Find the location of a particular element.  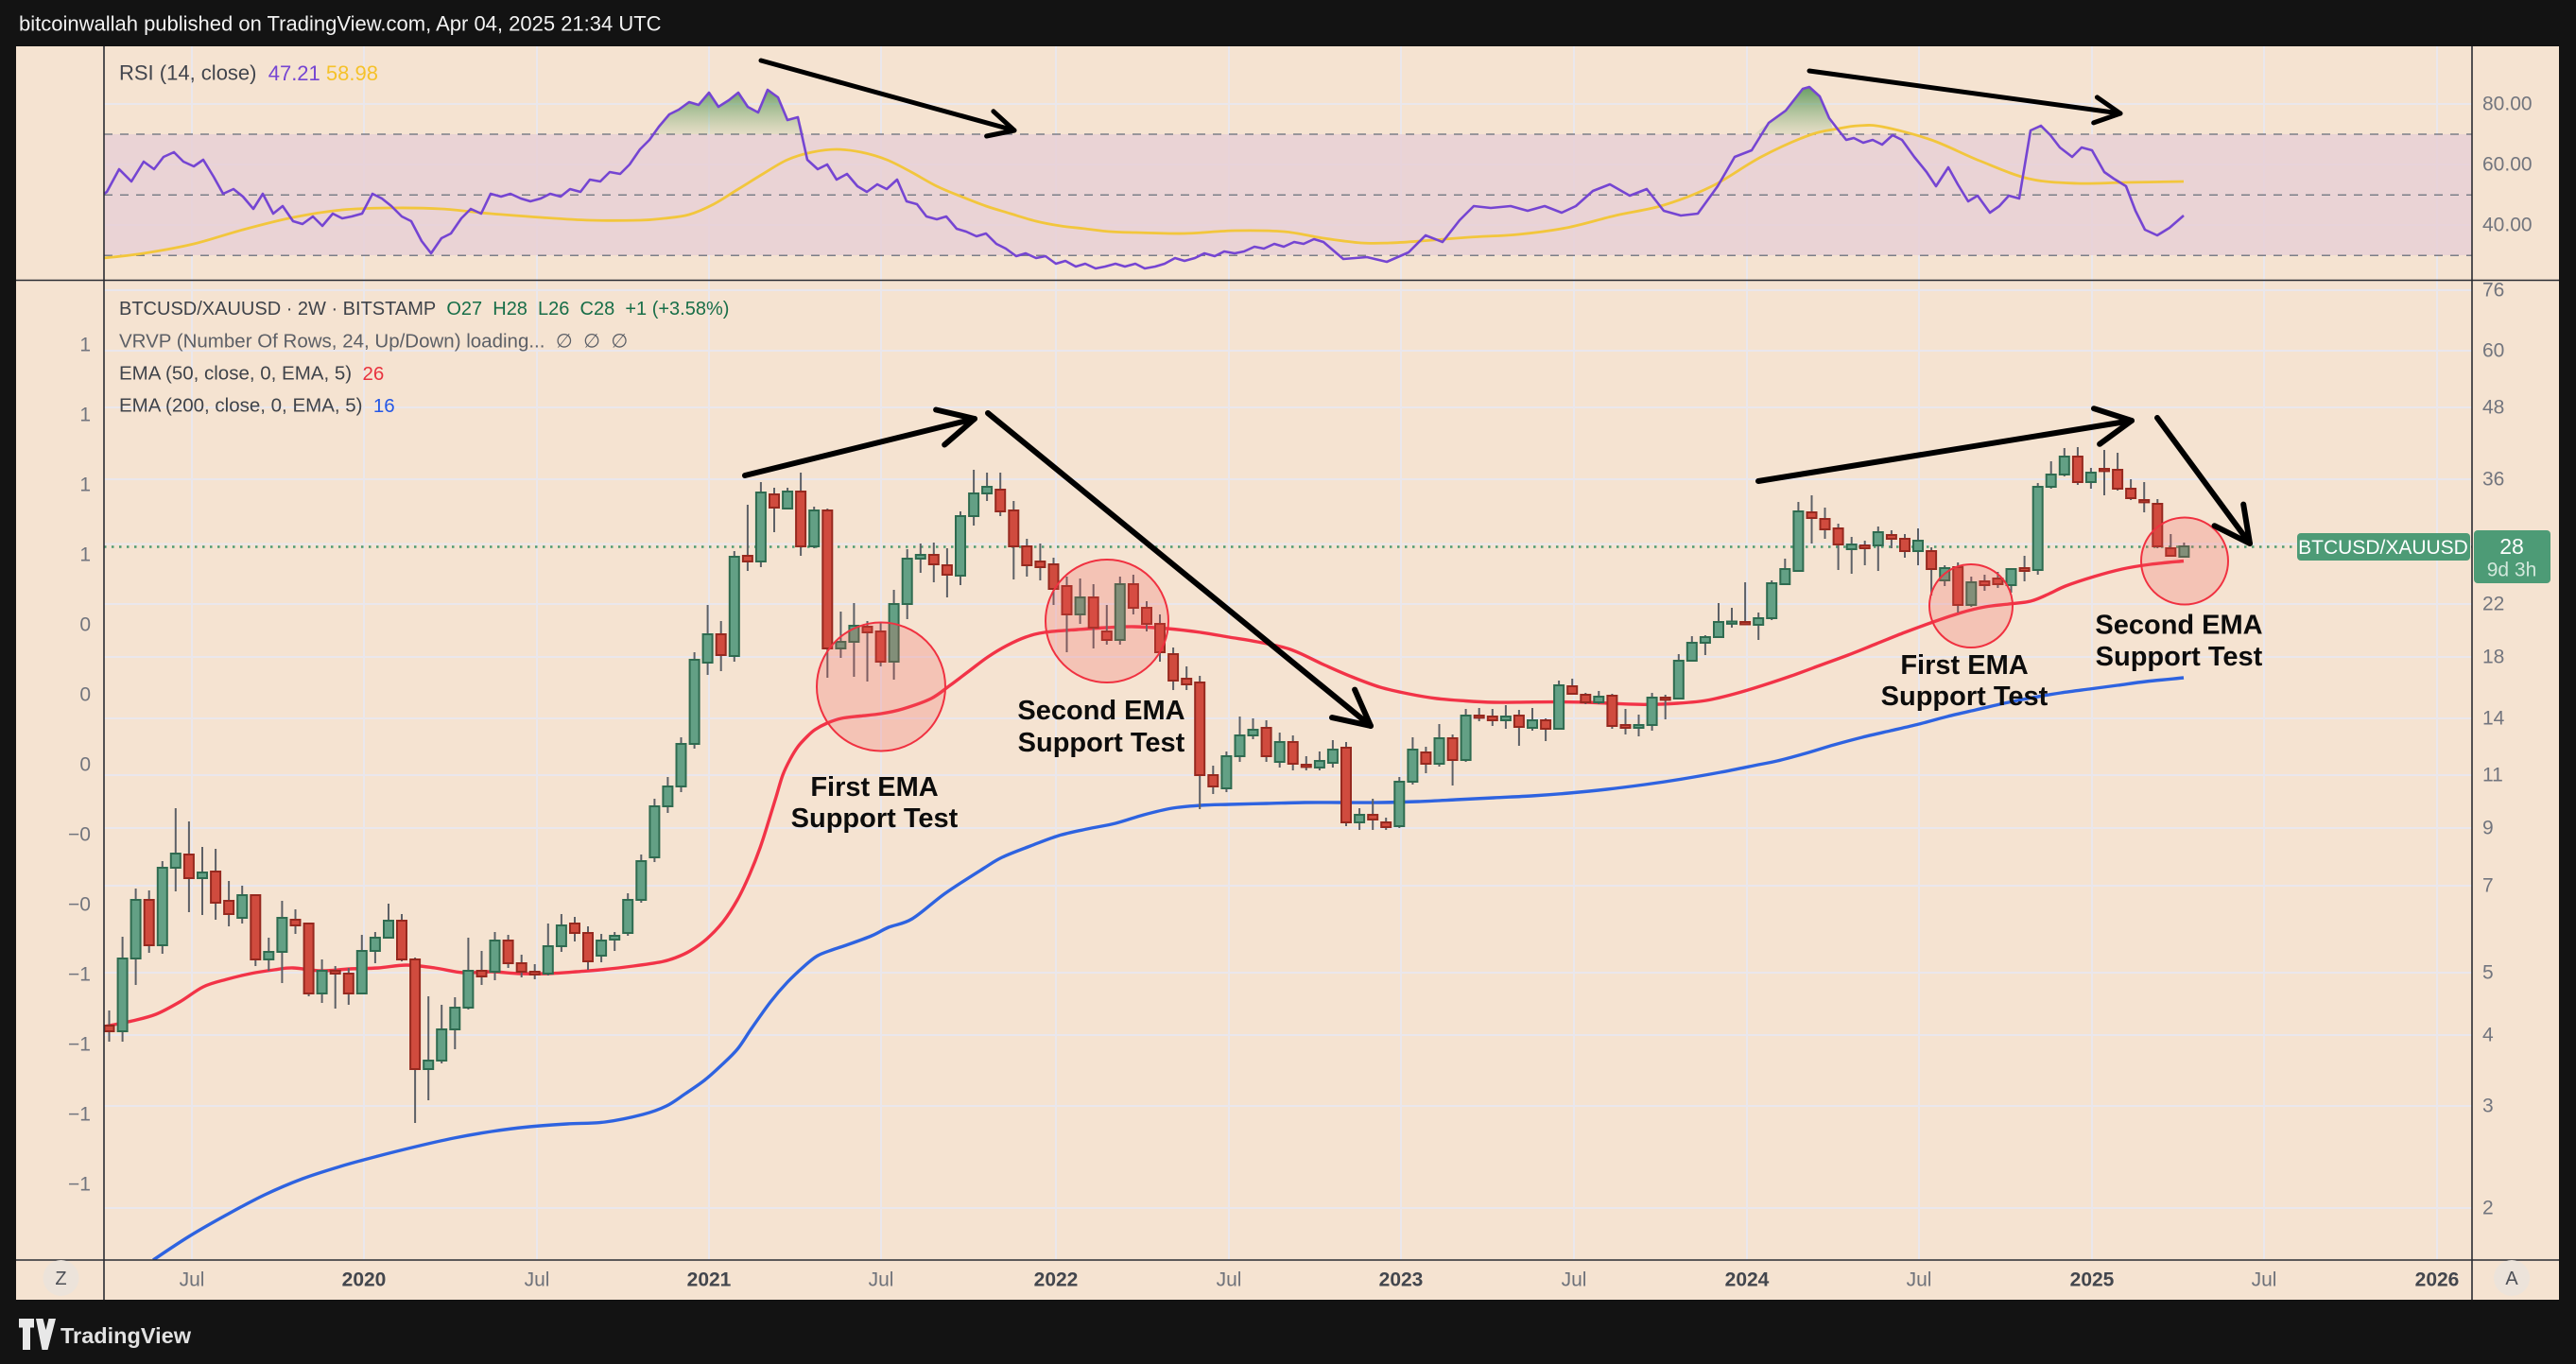

svg-text: 80.00 is located at coordinates (2507, 104).